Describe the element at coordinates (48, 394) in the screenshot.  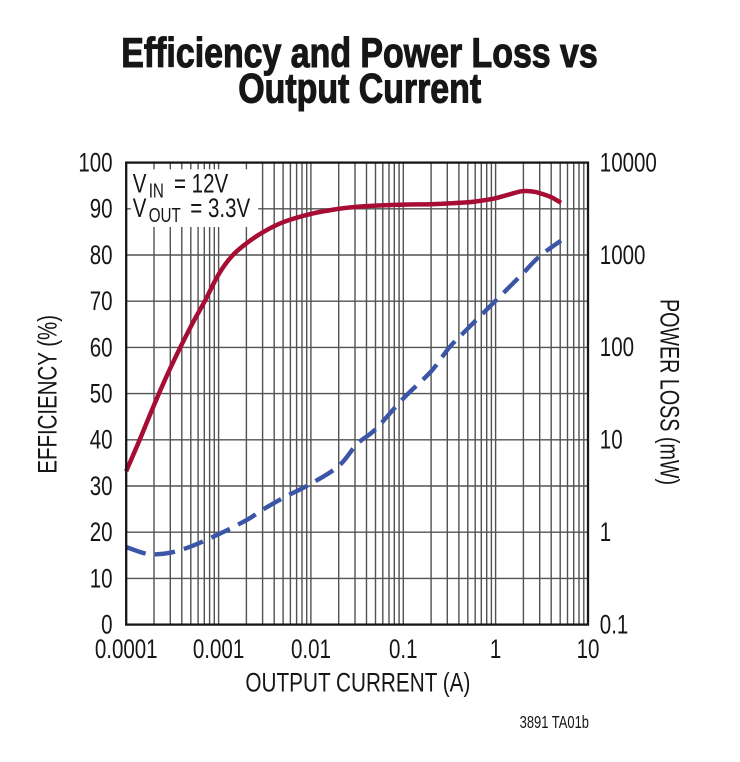
I see `svg-text: EFFICIENCY (%)` at that location.